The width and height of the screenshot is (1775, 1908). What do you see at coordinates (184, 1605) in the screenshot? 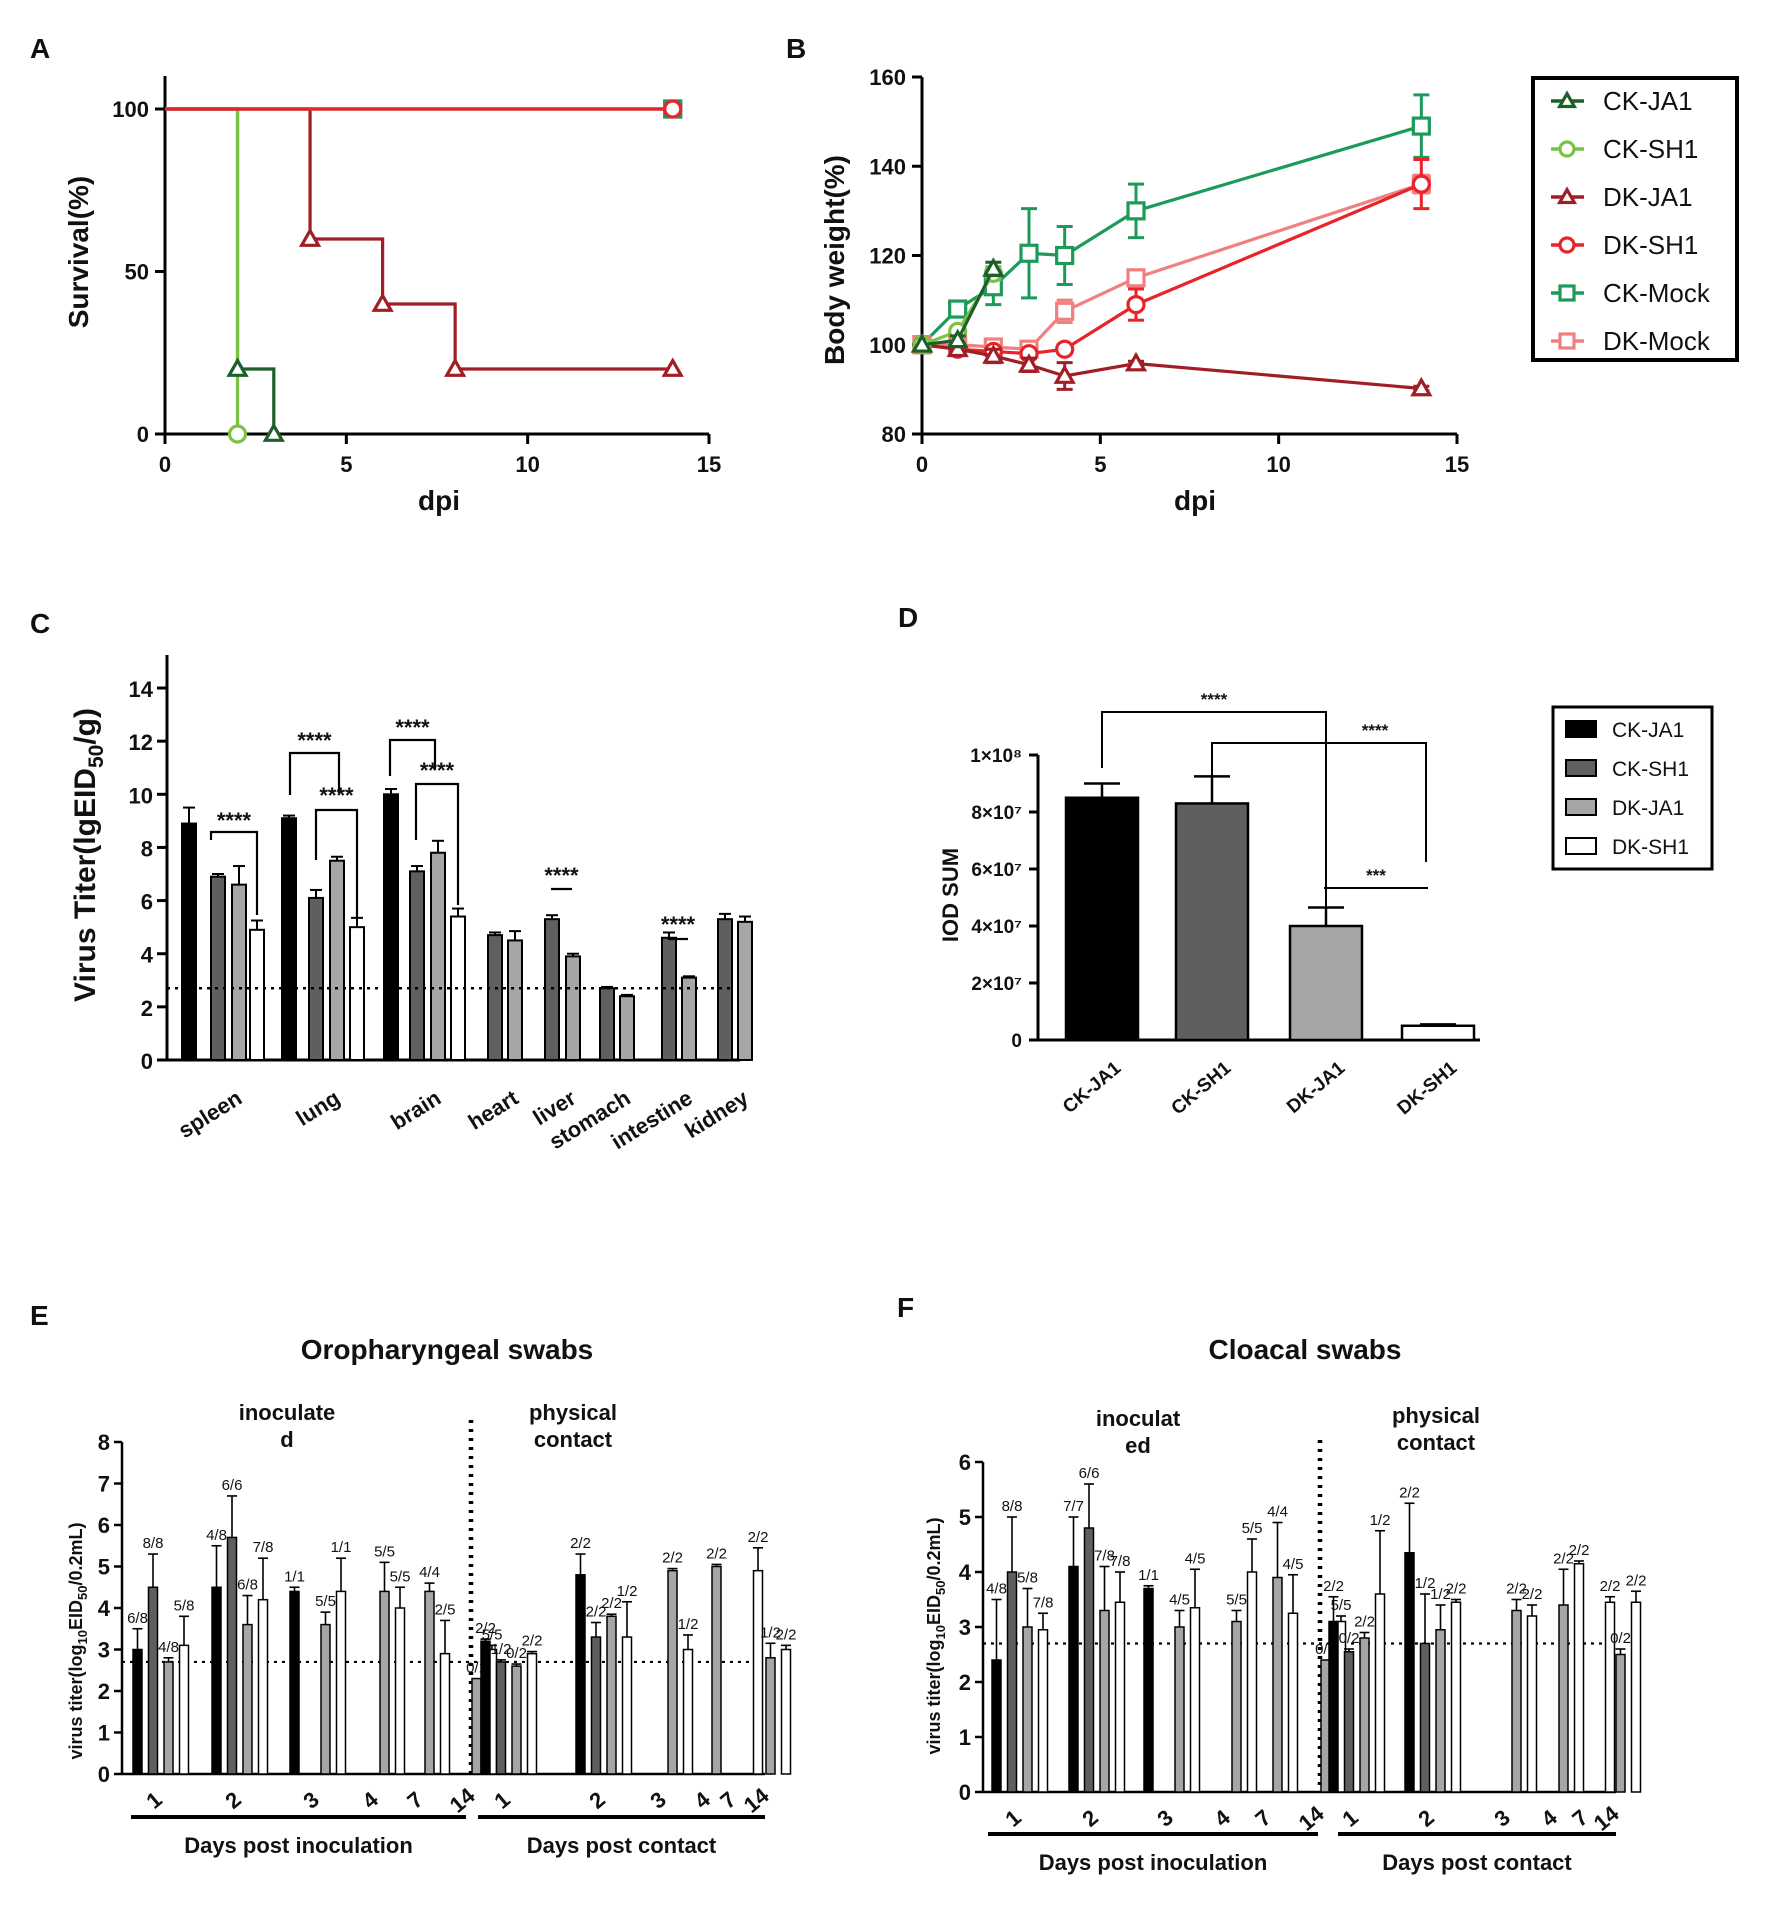
I see `e-bar-positive-ratio: 5/8` at bounding box center [184, 1605].